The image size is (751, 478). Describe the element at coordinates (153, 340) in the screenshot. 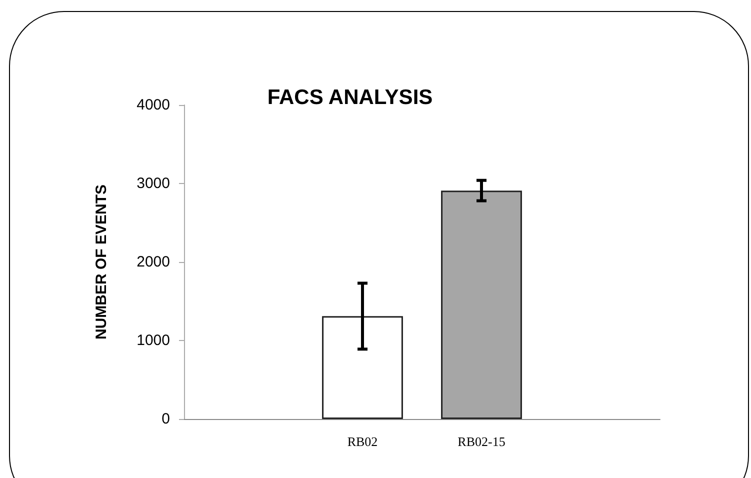

I see `y-tick-label: 1000` at that location.